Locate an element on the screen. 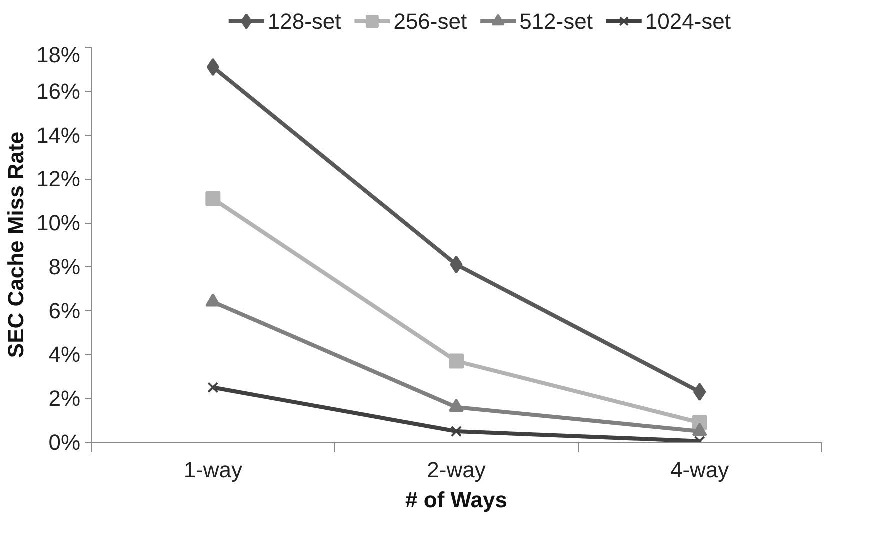 Image resolution: width=888 pixels, height=549 pixels. y-axis-title: SEC Cache Miss Rate is located at coordinates (15, 245).